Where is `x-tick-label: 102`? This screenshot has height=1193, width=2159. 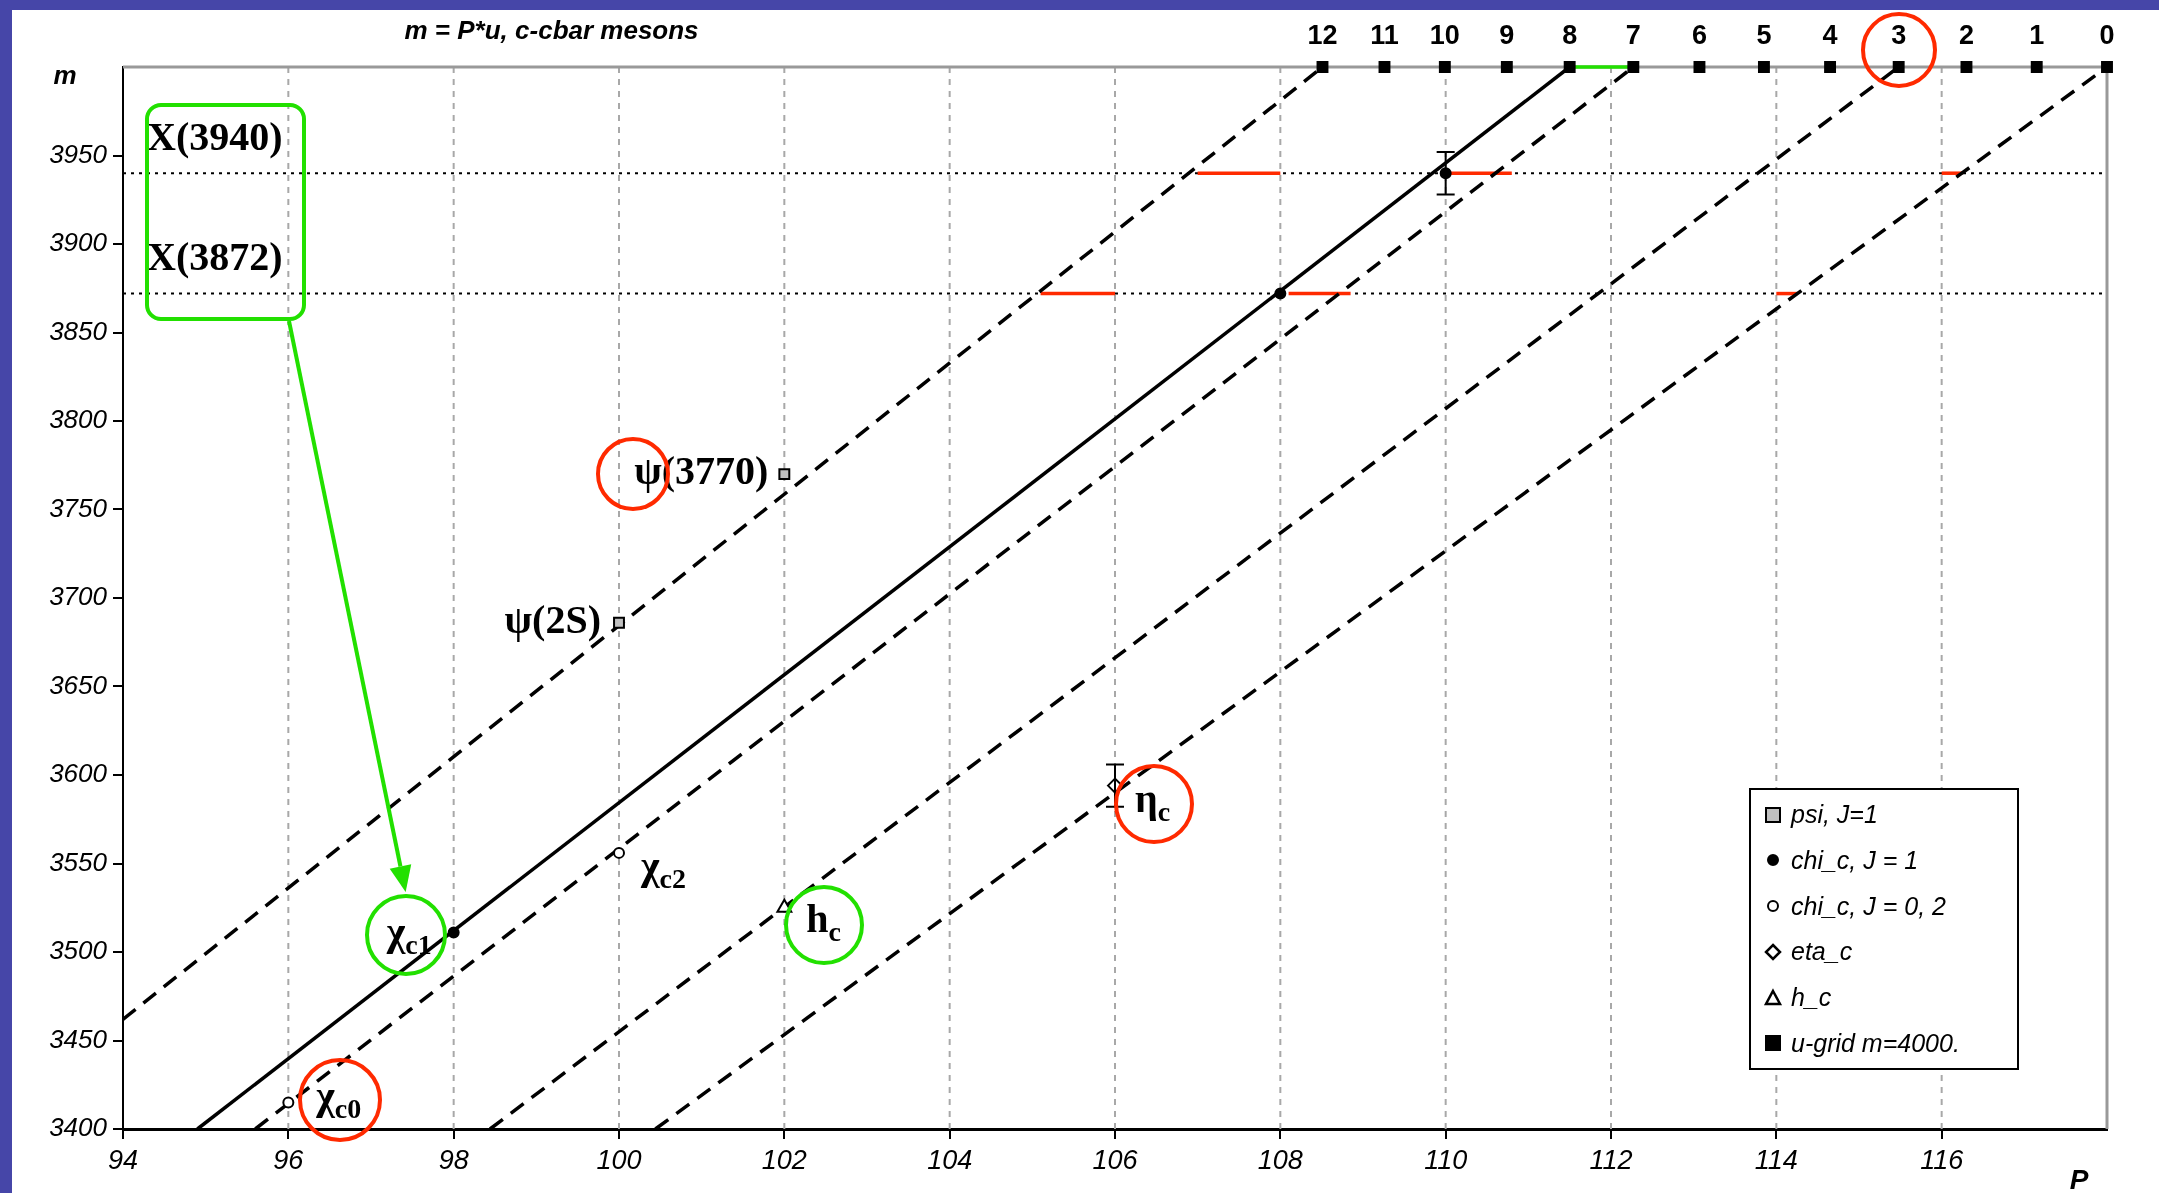 x-tick-label: 102 is located at coordinates (784, 1159).